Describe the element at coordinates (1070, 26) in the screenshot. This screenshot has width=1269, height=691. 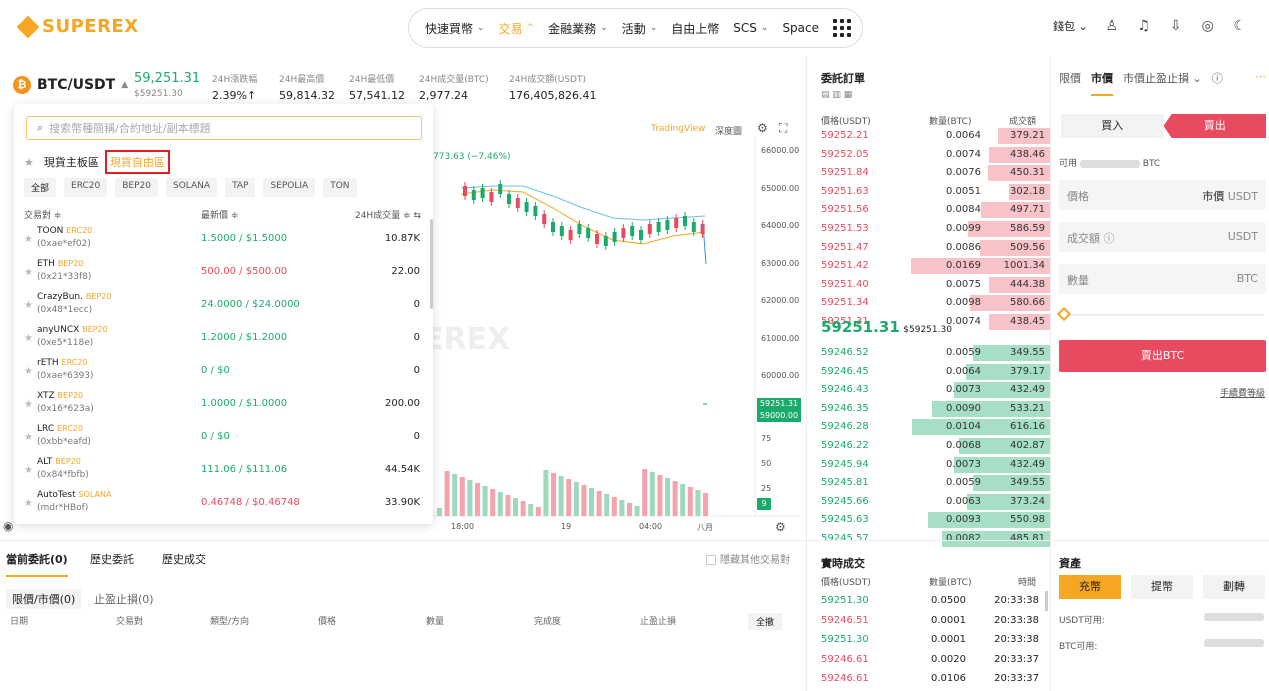
I see `wallet-menu: 錢包 ⌄` at that location.